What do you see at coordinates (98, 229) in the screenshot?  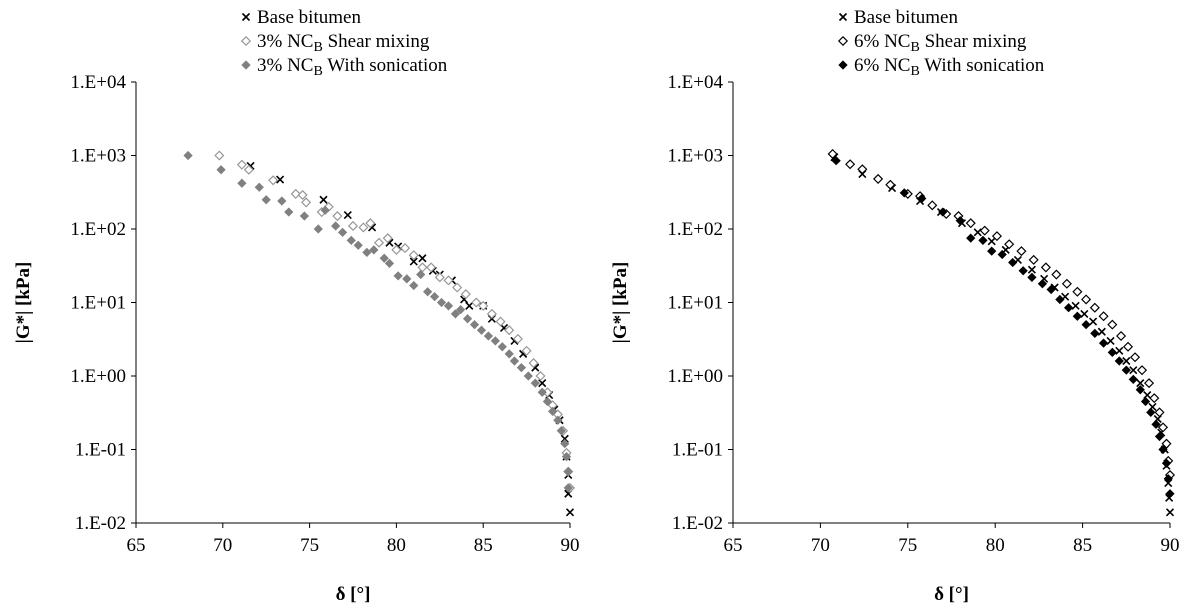 I see `y-tick-label: 1.E+02` at bounding box center [98, 229].